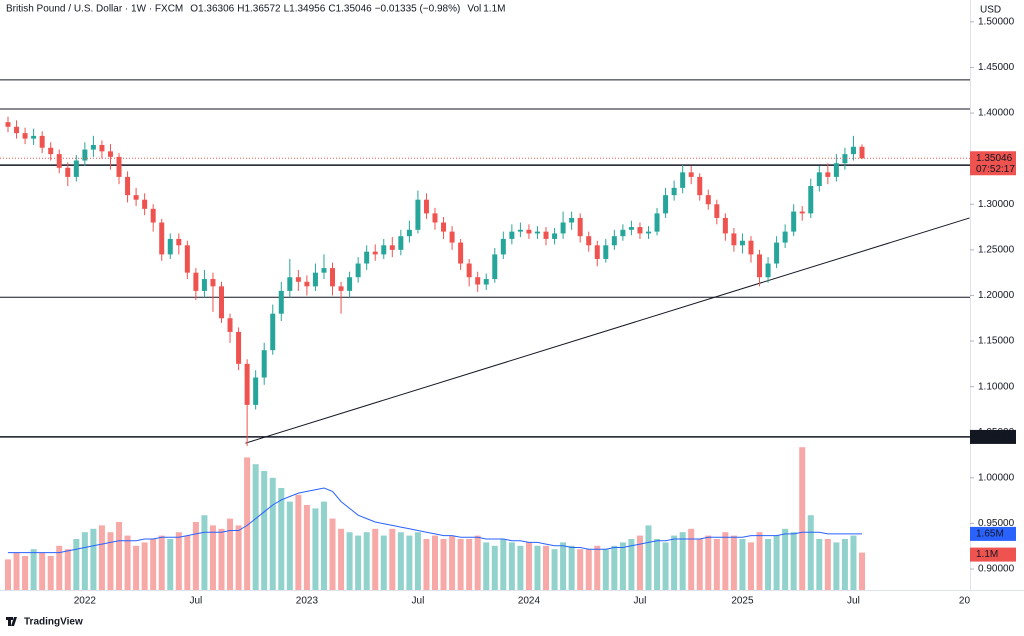 The height and width of the screenshot is (636, 1024). What do you see at coordinates (216, 9) in the screenshot?
I see `legend-value: 1.36306` at bounding box center [216, 9].